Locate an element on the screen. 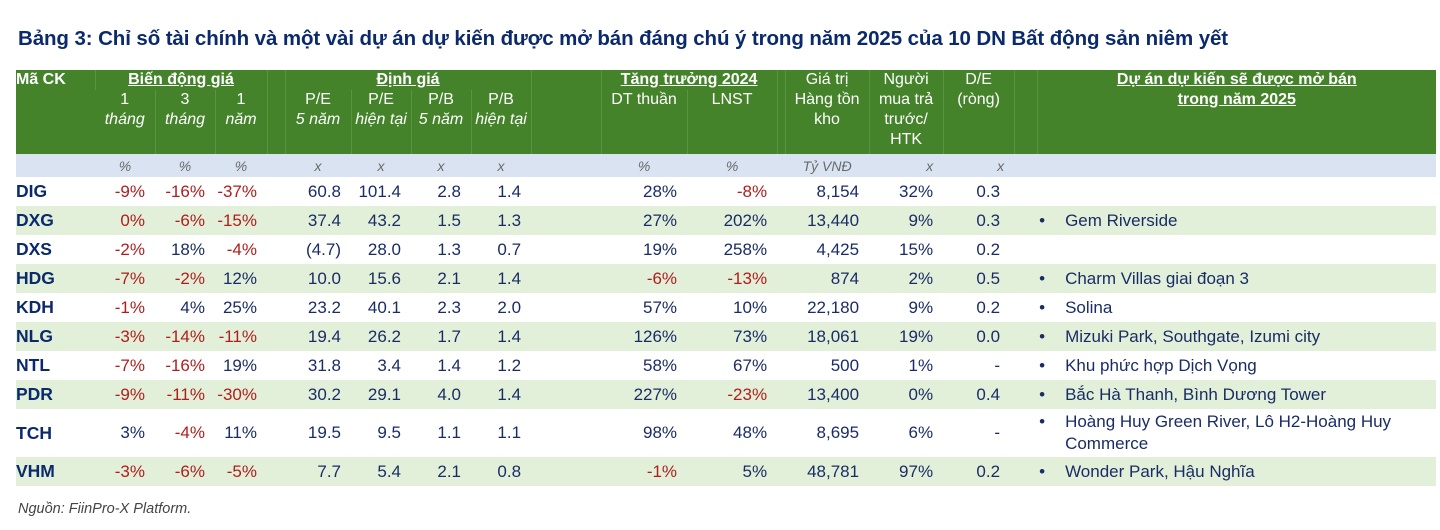 This screenshot has width=1440, height=530. npat-cell: 73% is located at coordinates (732, 336).